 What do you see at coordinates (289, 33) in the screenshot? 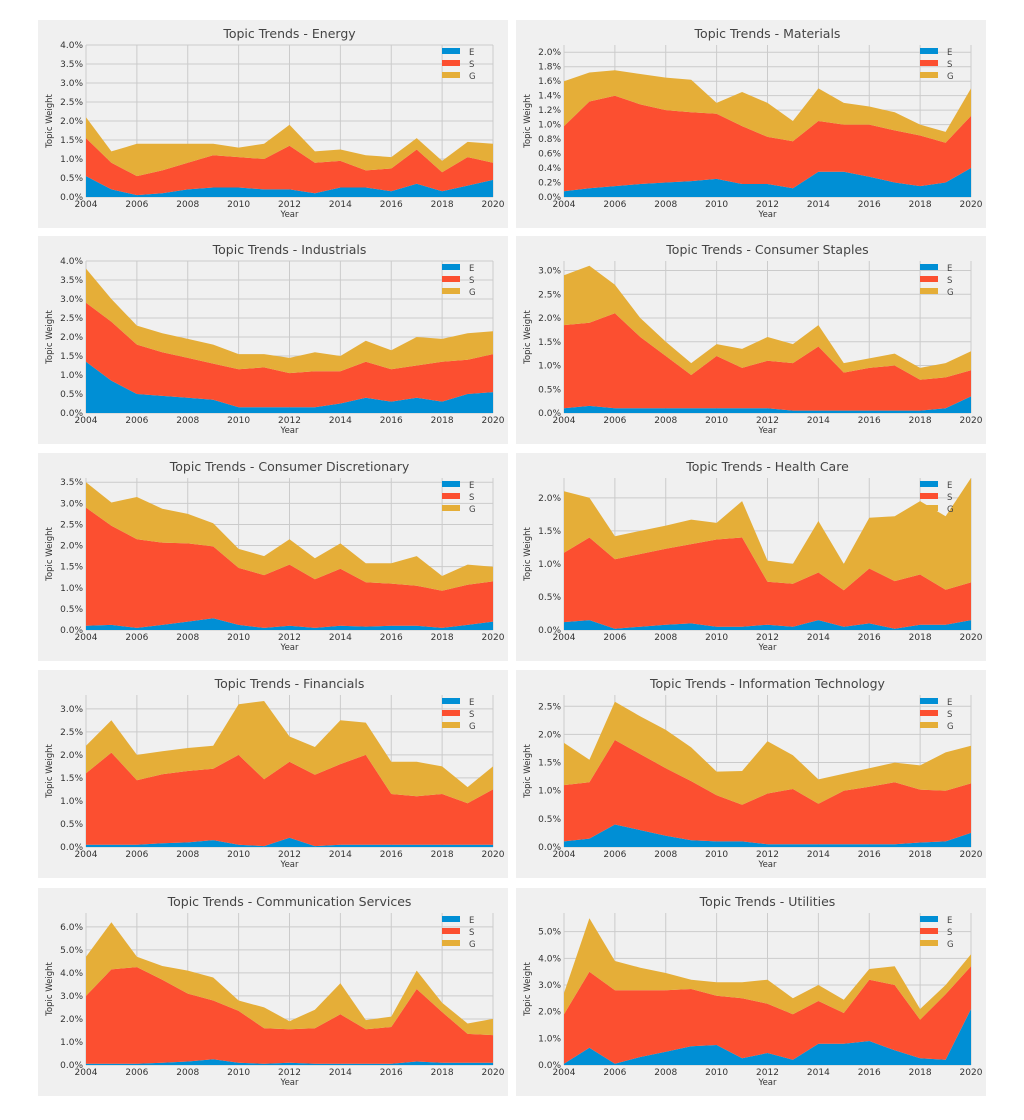
I see `chart-title: Topic Trends - Energy` at bounding box center [289, 33].